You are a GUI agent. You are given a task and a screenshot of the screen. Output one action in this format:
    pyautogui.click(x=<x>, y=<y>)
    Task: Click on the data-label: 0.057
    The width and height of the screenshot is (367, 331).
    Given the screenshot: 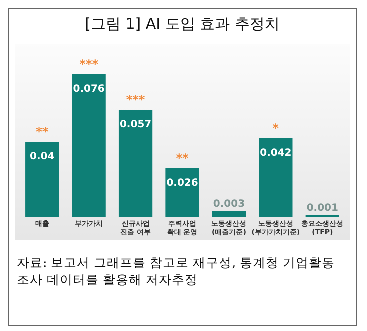 What is the action you would take?
    pyautogui.click(x=136, y=125)
    